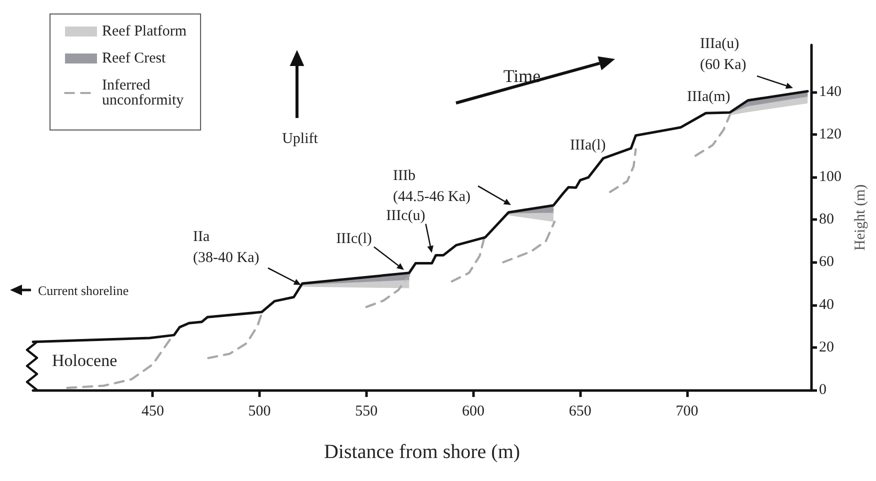 The image size is (876, 481). I want to click on y-tick-label: 80, so click(826, 220).